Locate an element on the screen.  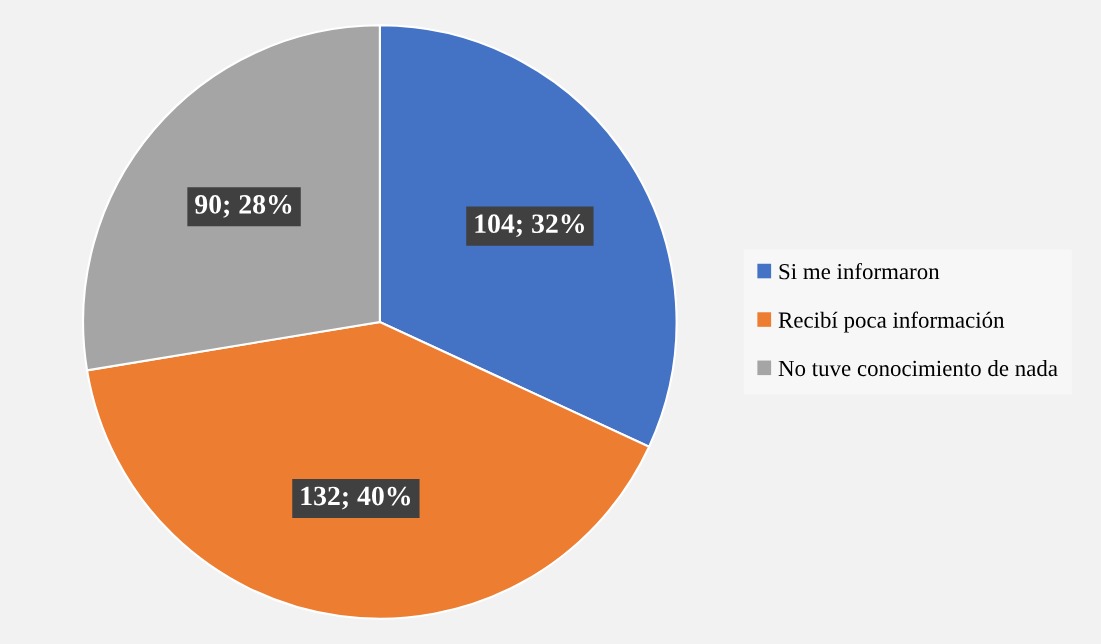
legend-label: Recibí poca información is located at coordinates (891, 322).